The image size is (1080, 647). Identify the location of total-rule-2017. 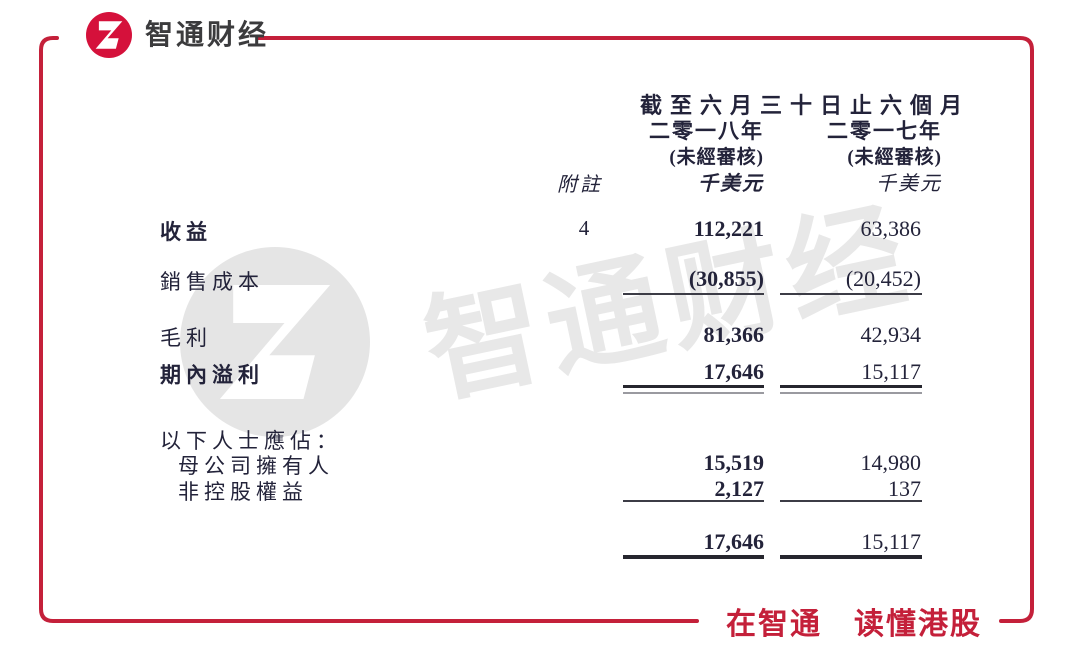
(851, 557).